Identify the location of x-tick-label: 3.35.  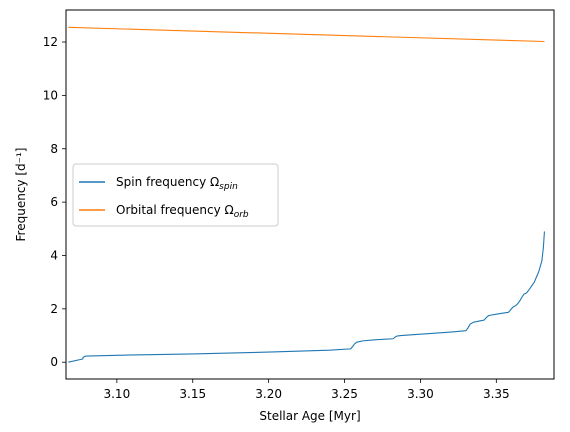
(496, 394).